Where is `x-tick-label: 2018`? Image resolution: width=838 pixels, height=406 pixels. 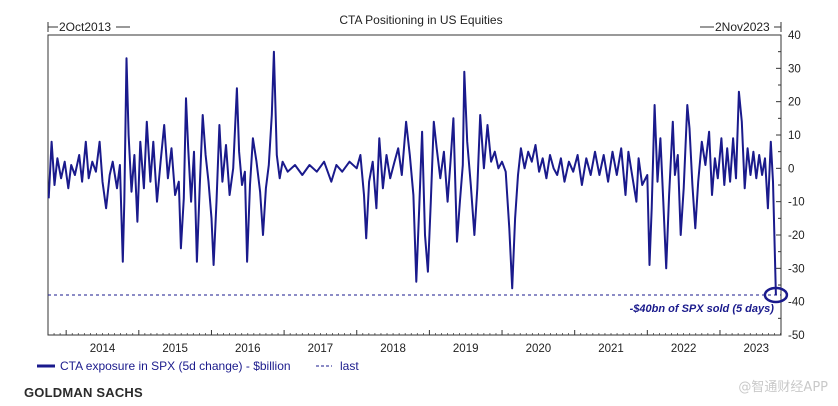 x-tick-label: 2018 is located at coordinates (393, 349).